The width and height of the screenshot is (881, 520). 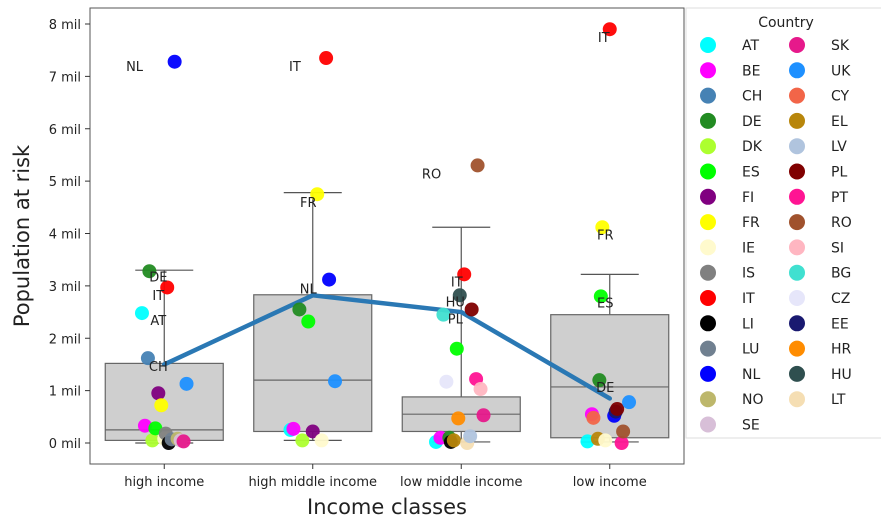 I want to click on legend-label: FI, so click(x=748, y=198).